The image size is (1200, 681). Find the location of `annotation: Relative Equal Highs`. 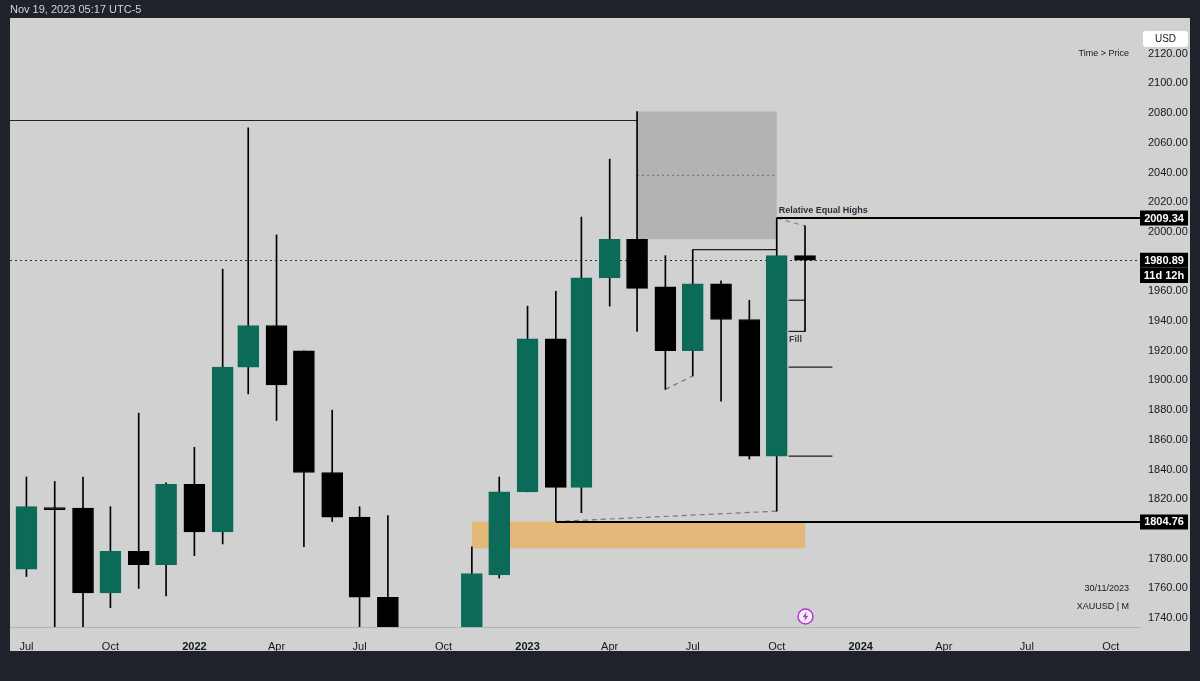

annotation: Relative Equal Highs is located at coordinates (823, 210).